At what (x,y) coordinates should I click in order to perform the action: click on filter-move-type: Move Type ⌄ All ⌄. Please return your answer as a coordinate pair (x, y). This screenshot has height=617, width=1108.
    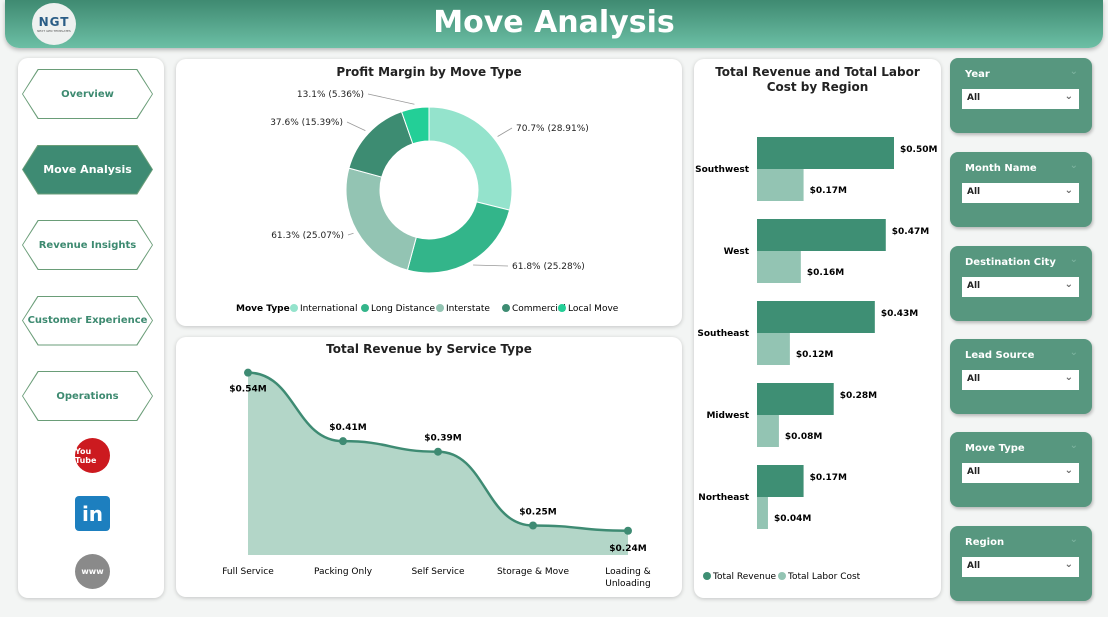
    Looking at the image, I should click on (1021, 469).